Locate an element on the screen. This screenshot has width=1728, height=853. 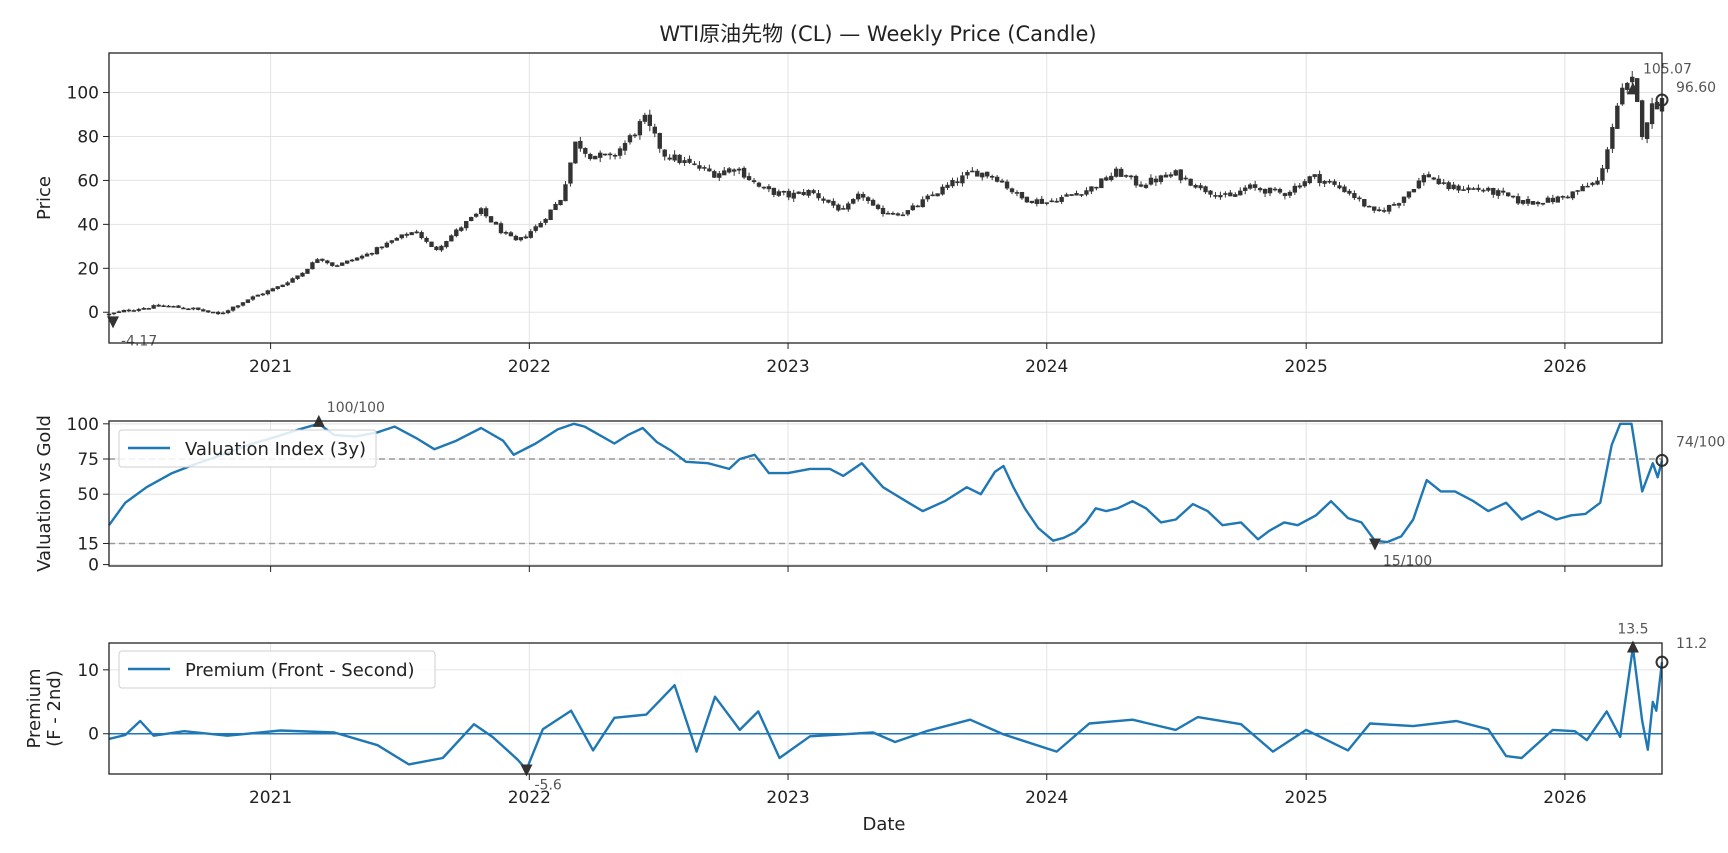
max-value-label: 105.07 is located at coordinates (1667, 69).